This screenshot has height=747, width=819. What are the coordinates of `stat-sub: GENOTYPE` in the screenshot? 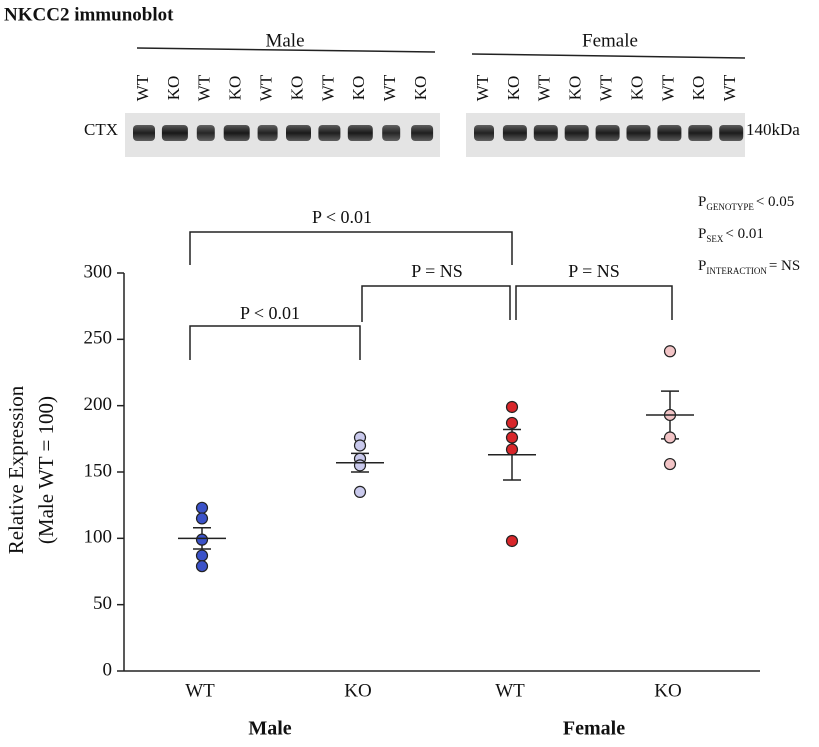 It's located at (730, 207).